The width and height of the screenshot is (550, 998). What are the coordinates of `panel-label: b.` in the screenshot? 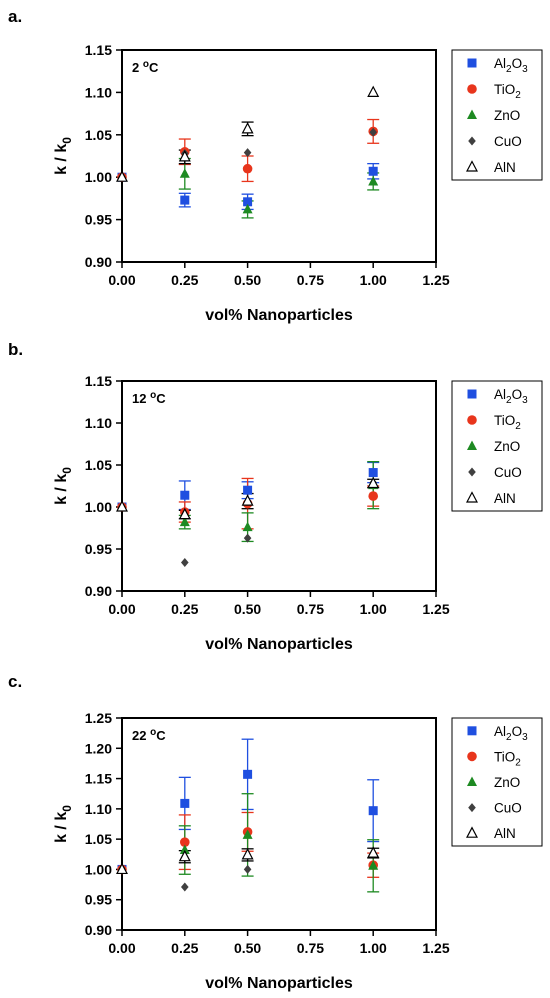 It's located at (15, 349).